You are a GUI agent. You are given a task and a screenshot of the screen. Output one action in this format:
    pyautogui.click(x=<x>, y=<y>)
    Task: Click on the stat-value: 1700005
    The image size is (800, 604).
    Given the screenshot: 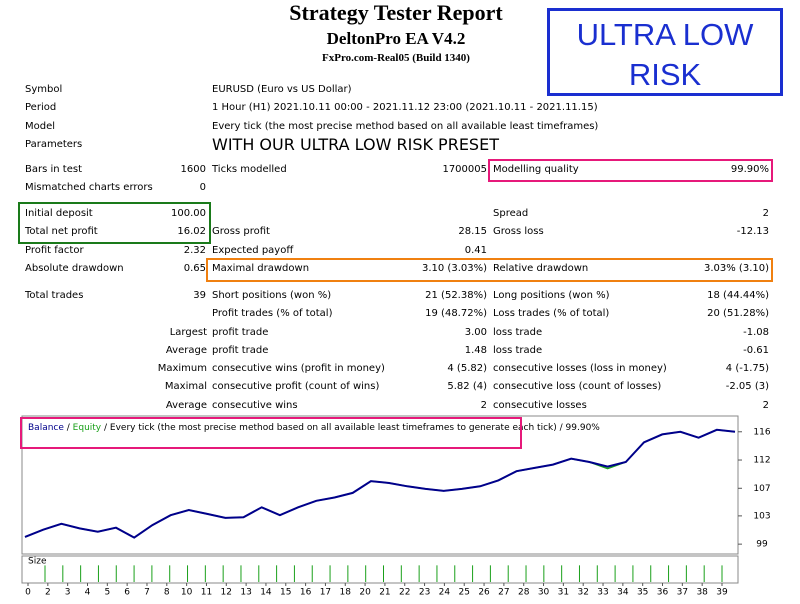 What is the action you would take?
    pyautogui.click(x=464, y=169)
    